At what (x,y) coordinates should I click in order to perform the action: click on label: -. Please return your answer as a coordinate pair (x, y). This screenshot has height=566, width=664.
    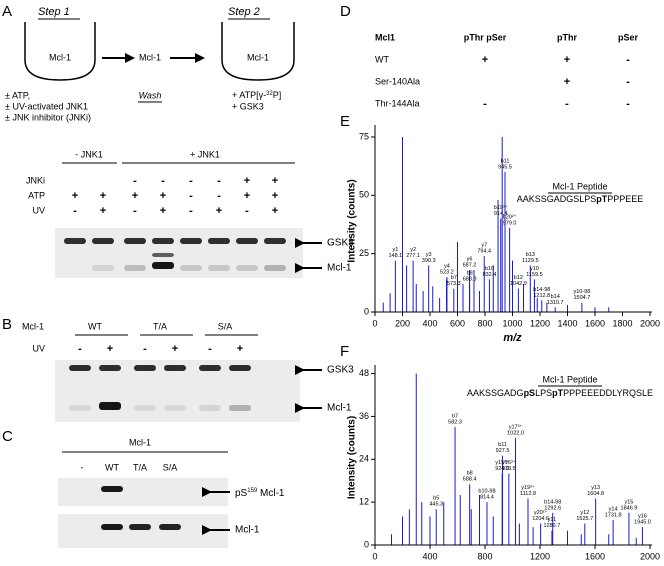
    Looking at the image, I should click on (82, 467).